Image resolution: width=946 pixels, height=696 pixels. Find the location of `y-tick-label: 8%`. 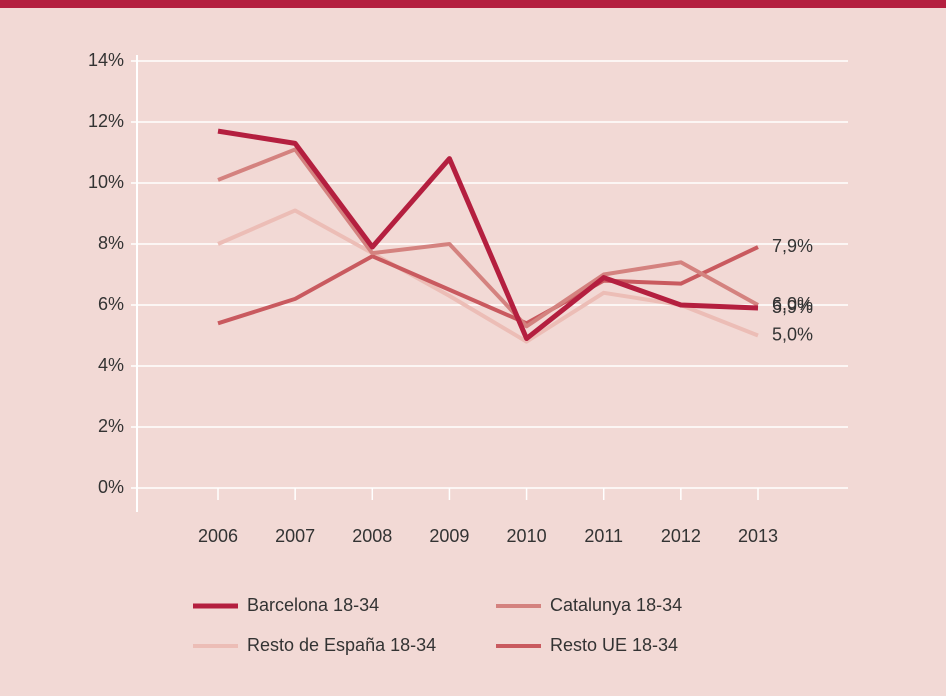

y-tick-label: 8% is located at coordinates (111, 243).